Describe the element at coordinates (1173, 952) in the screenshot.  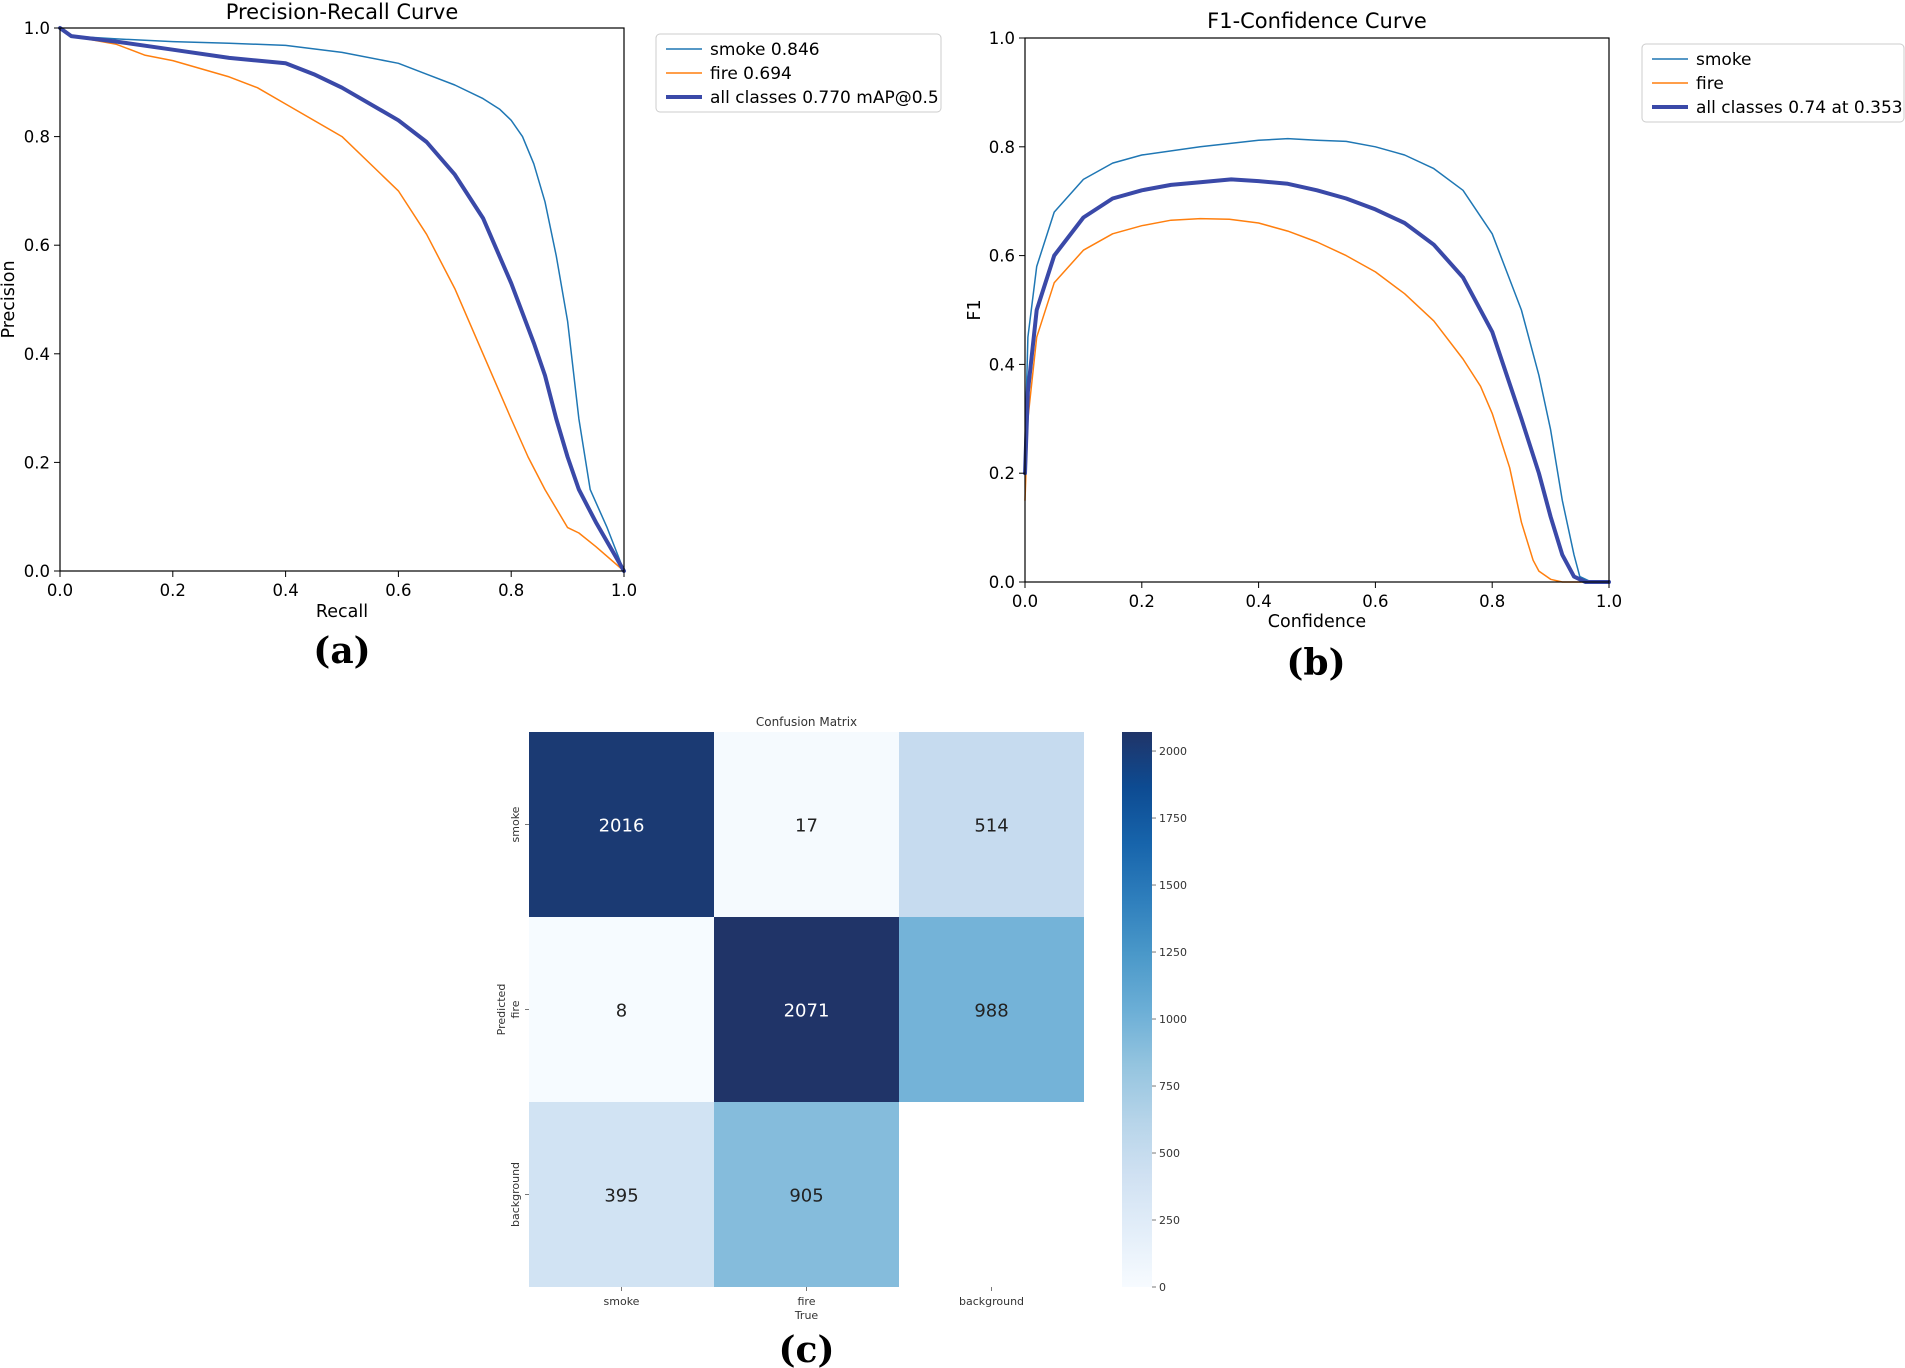
I see `colorbar-tick-label: 1250` at that location.